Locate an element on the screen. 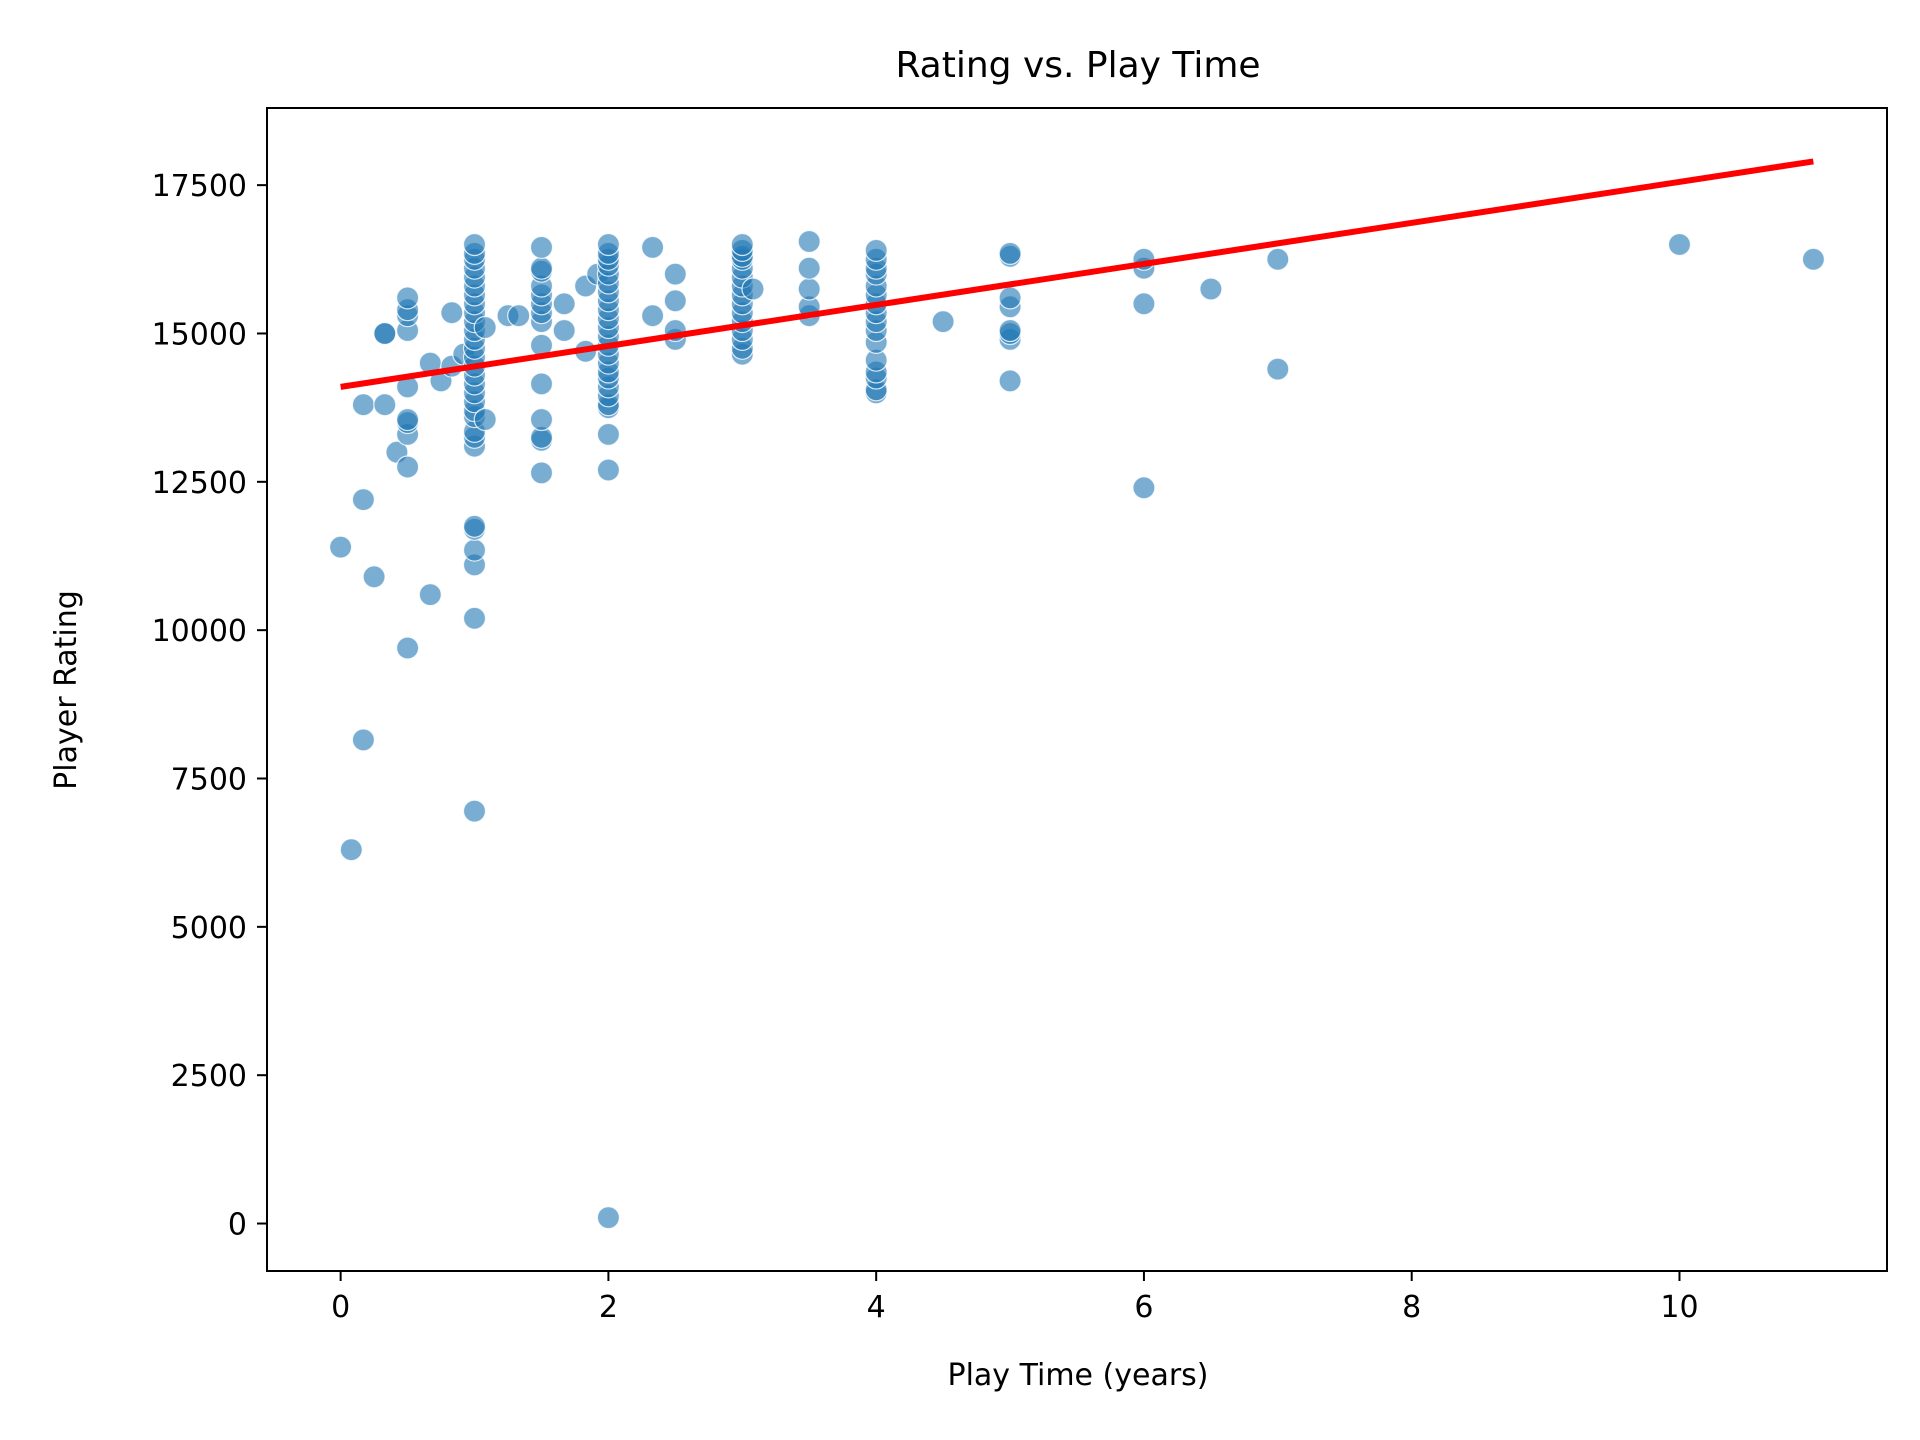 The image size is (1920, 1440). trend-line is located at coordinates (1077, 274).